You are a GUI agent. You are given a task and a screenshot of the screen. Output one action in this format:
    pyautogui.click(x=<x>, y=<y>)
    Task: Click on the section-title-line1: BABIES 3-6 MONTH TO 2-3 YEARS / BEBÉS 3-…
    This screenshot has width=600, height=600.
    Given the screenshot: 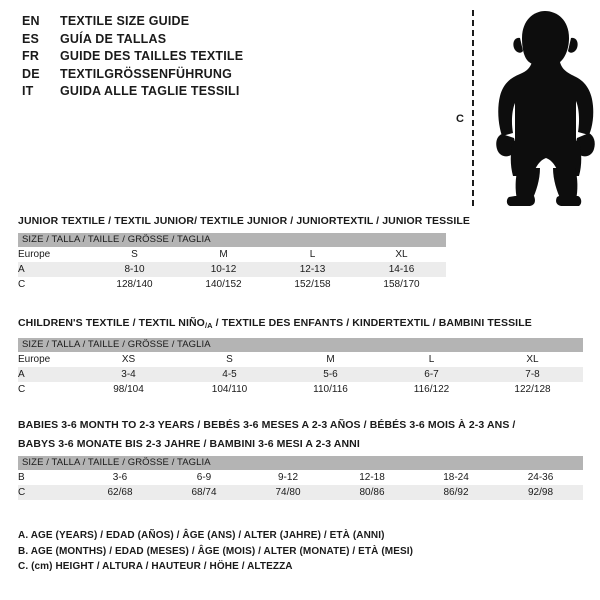 What is the action you would take?
    pyautogui.click(x=267, y=425)
    